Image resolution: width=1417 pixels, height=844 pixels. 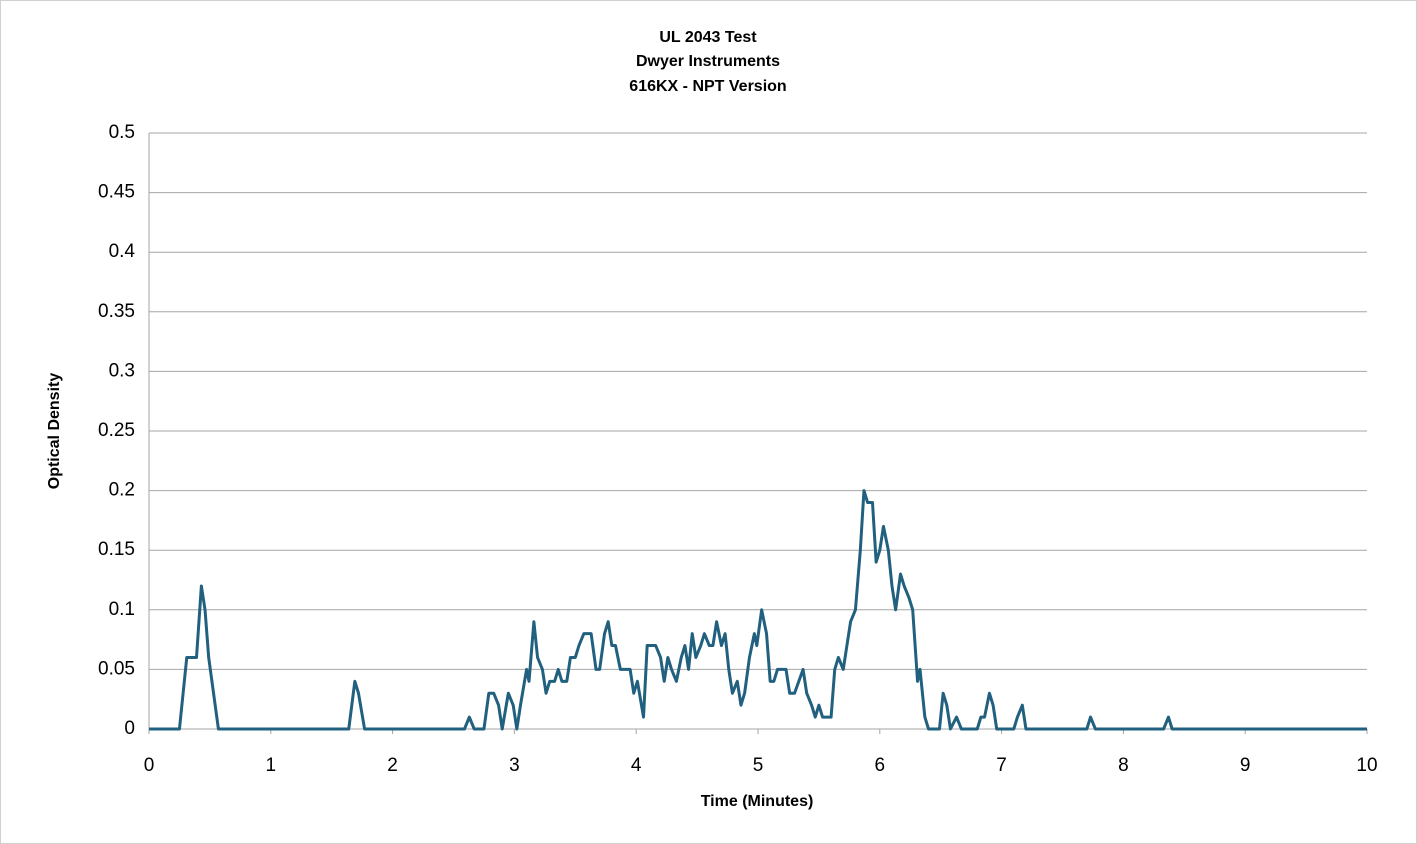 What do you see at coordinates (122, 370) in the screenshot?
I see `y-tick-label: 0.3` at bounding box center [122, 370].